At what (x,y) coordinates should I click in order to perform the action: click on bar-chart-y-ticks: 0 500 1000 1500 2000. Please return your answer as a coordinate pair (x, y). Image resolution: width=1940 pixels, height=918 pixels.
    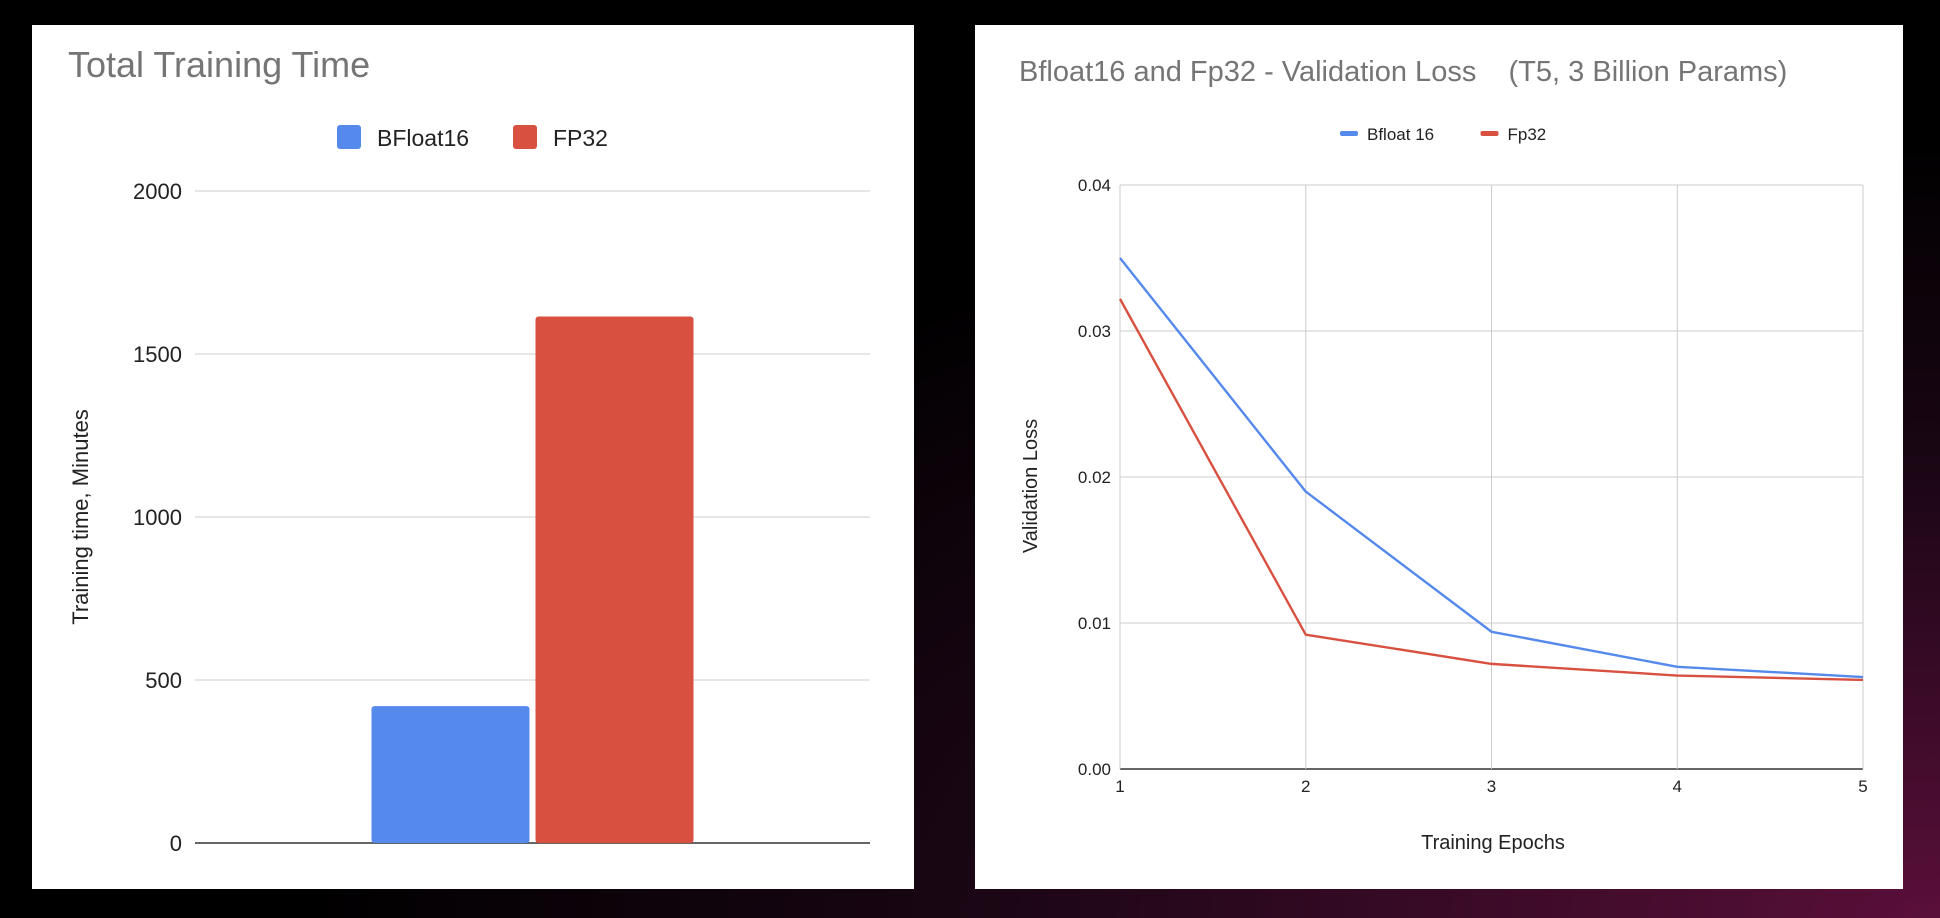
    Looking at the image, I should click on (157, 517).